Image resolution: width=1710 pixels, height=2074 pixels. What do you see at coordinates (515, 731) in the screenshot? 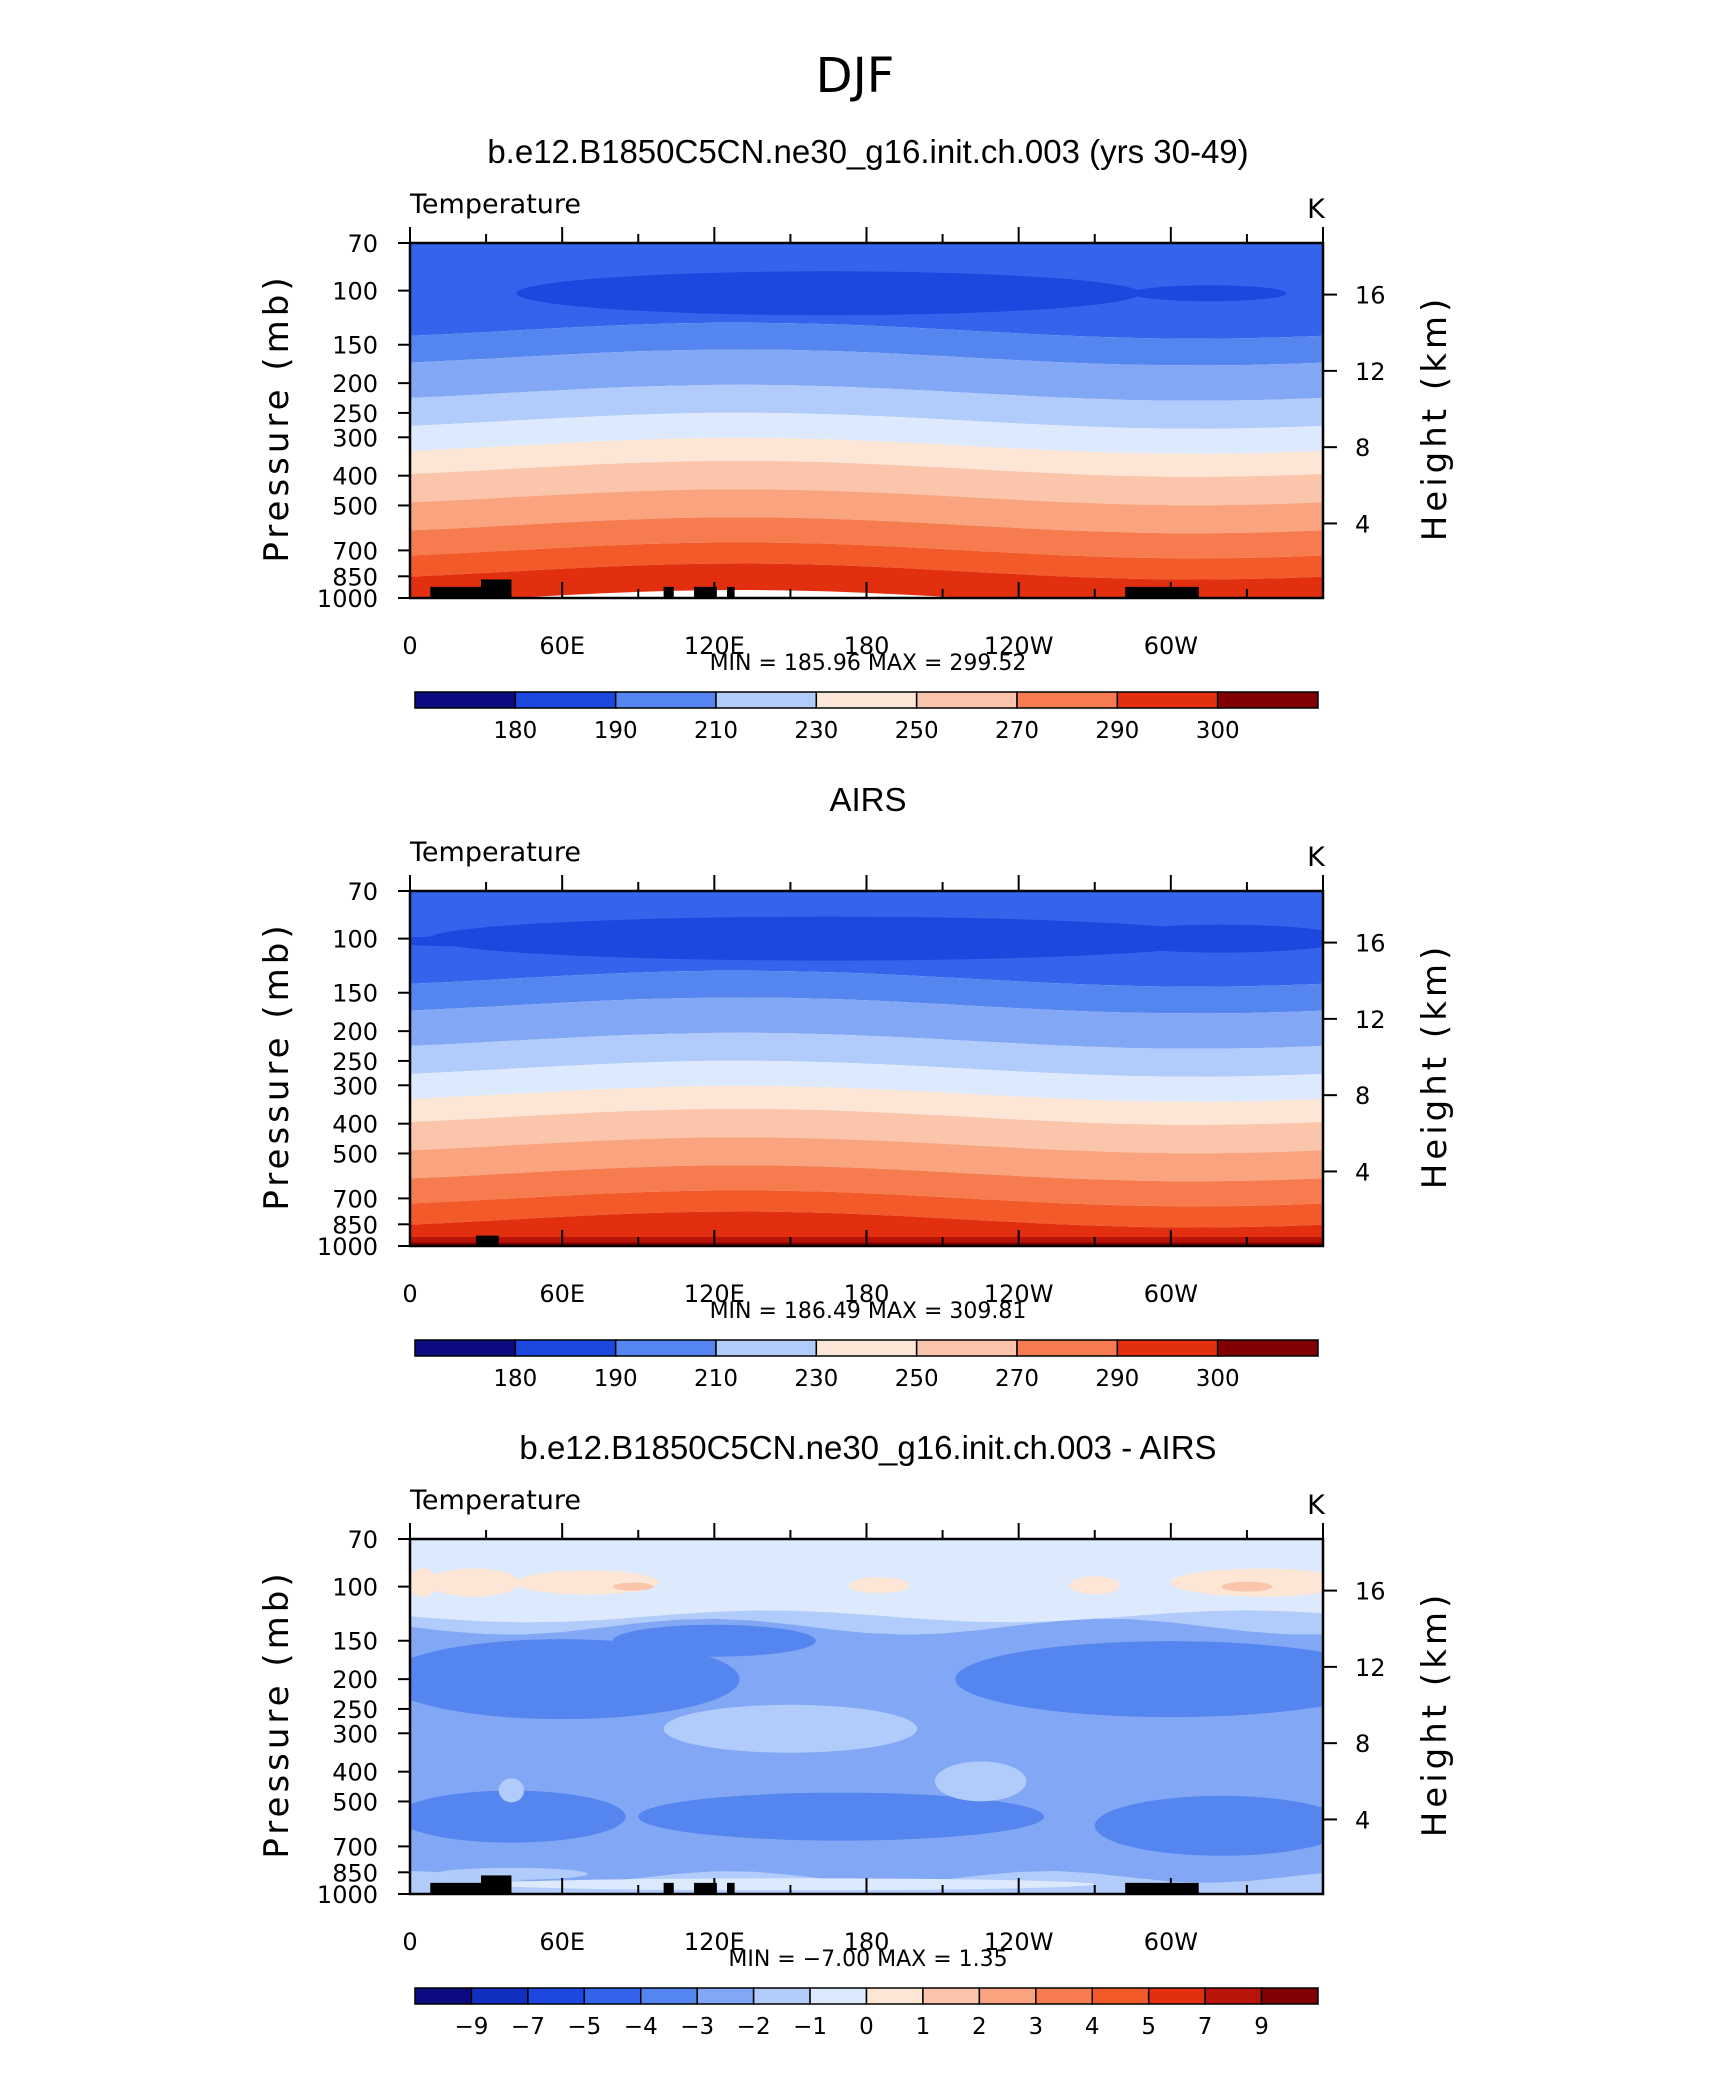
I see `colorbar-label: 180` at bounding box center [515, 731].